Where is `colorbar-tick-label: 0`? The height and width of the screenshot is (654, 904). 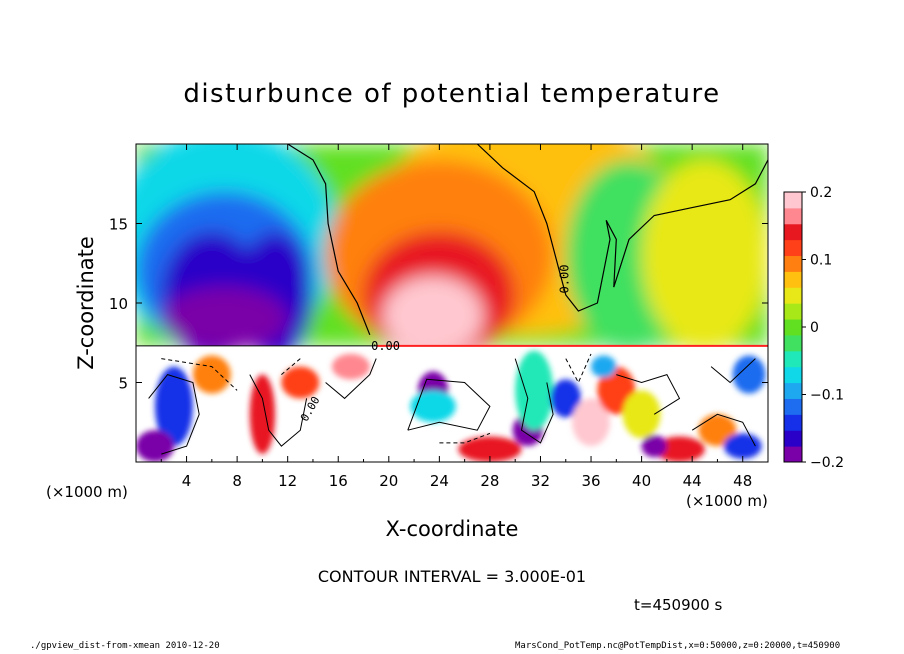 colorbar-tick-label: 0 is located at coordinates (814, 328).